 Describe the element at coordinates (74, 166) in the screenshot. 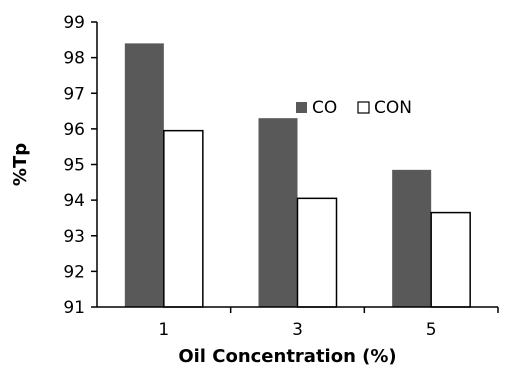

I see `y-tick-label-95: 95` at that location.